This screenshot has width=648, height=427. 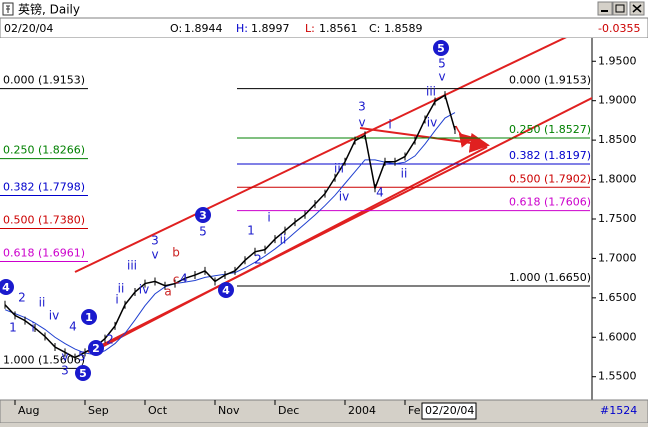 I want to click on circled-wave-label: 1, so click(x=89, y=317).